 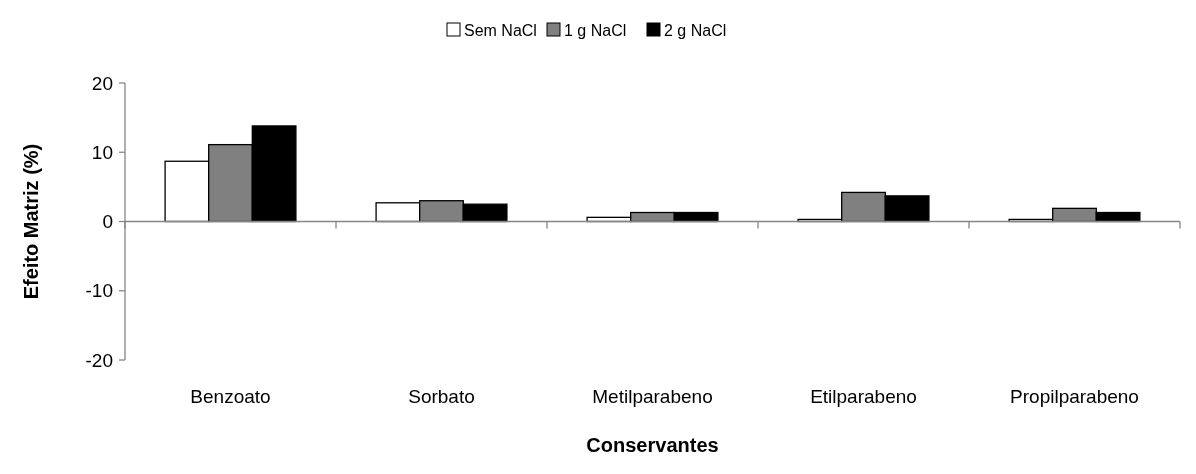 What do you see at coordinates (652, 396) in the screenshot?
I see `x-tick-label: Metilparabeno` at bounding box center [652, 396].